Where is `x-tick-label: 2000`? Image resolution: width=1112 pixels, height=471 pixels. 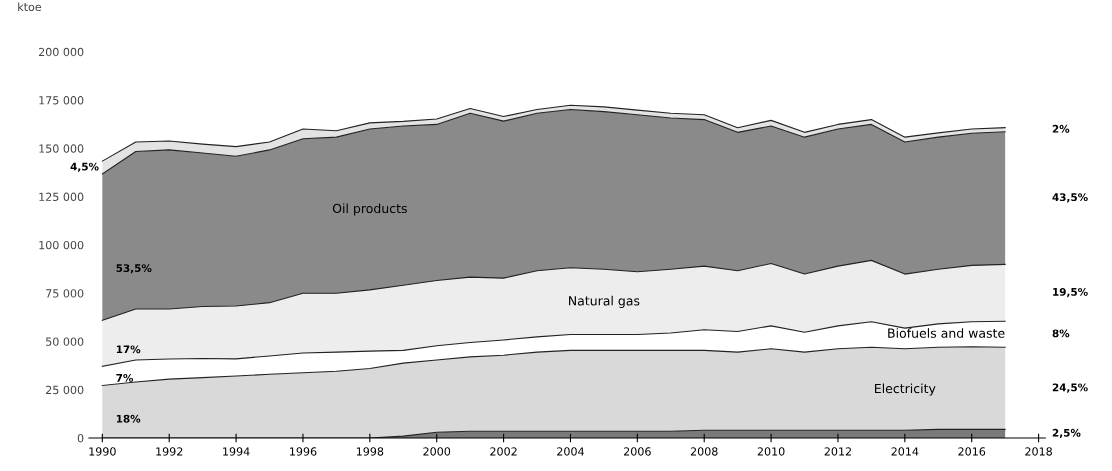 x-tick-label: 2000 is located at coordinates (437, 451).